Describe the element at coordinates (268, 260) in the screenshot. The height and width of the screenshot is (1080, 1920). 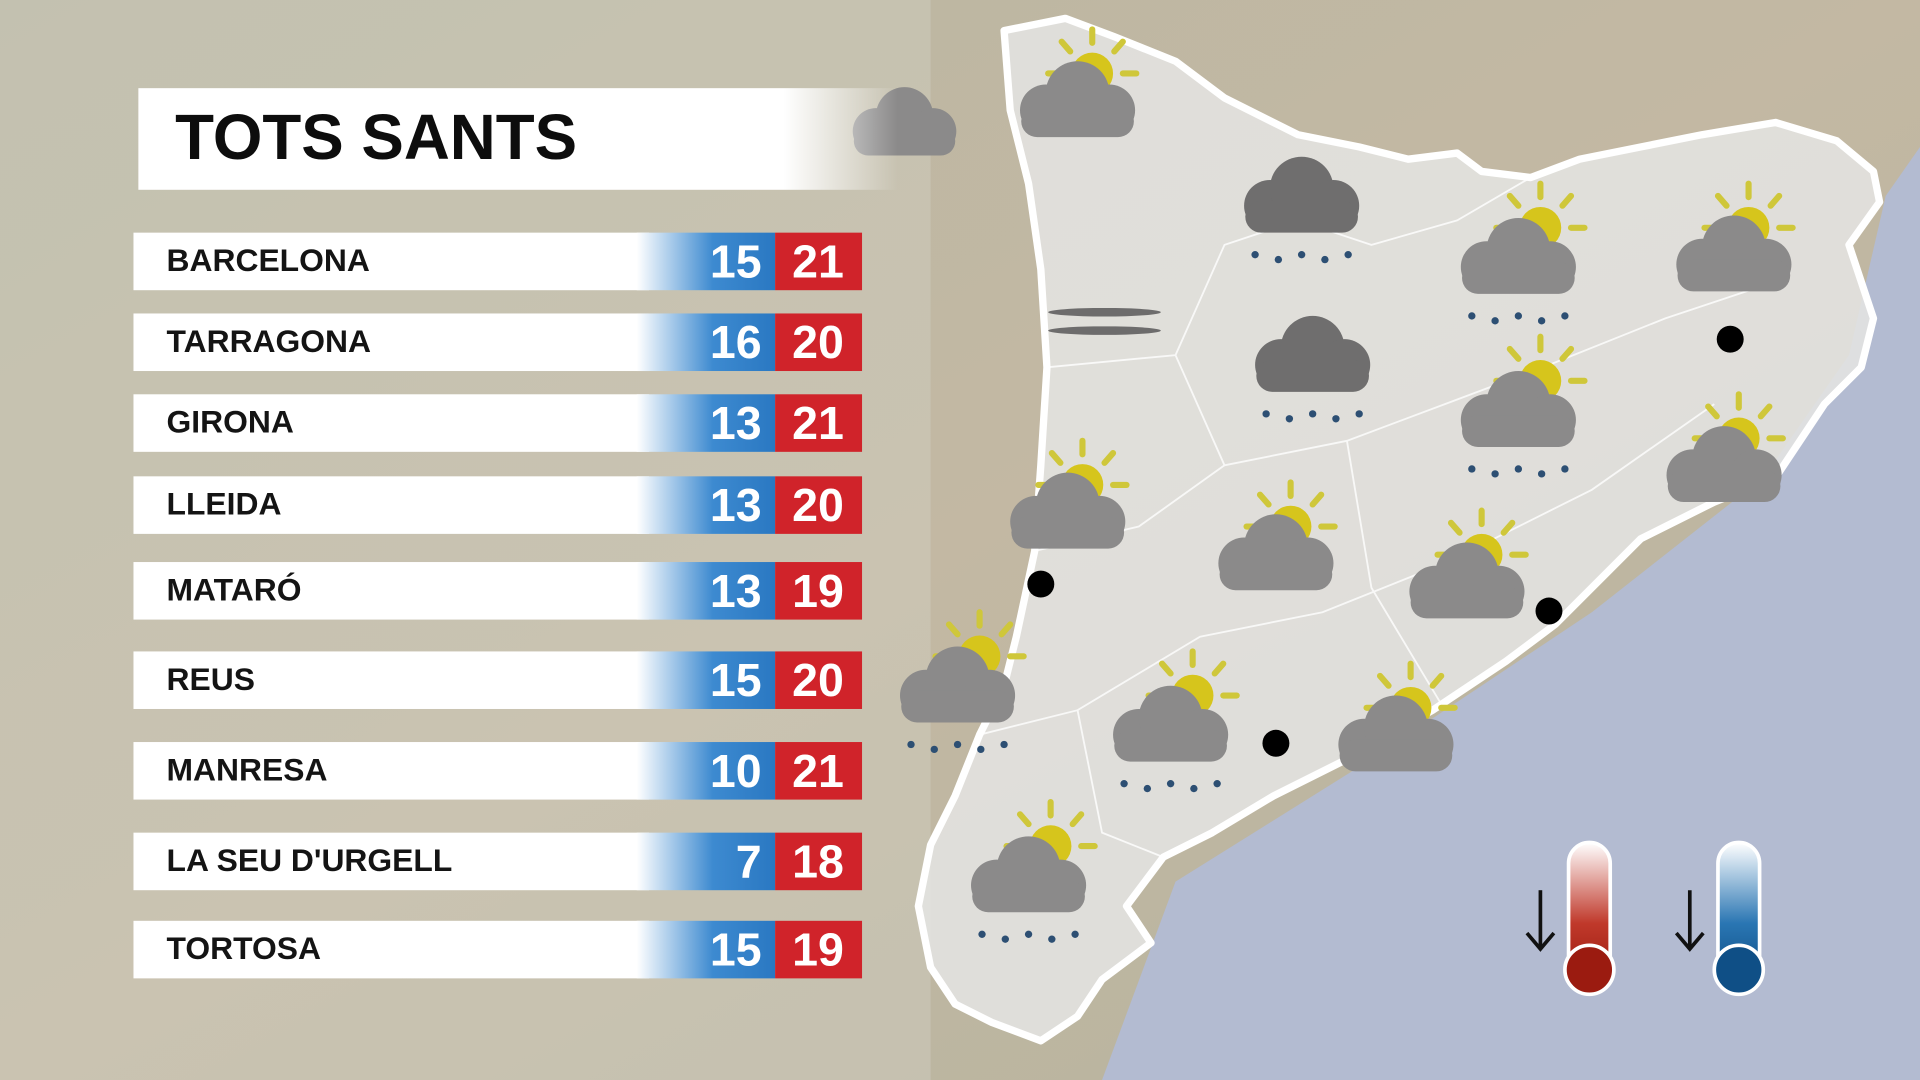
I see `city-name: BARCELONA` at that location.